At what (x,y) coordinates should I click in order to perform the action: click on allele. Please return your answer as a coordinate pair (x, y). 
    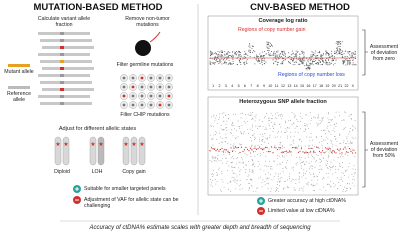
    Looking at the image, I should click on (62, 33).